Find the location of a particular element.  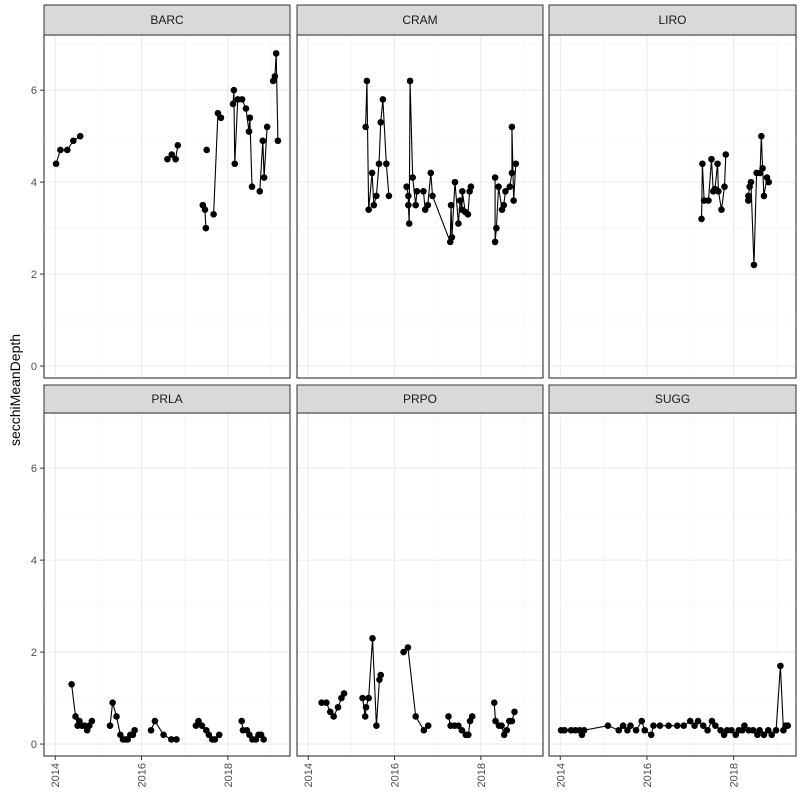

facet-strip-label: PRLA is located at coordinates (166, 399).